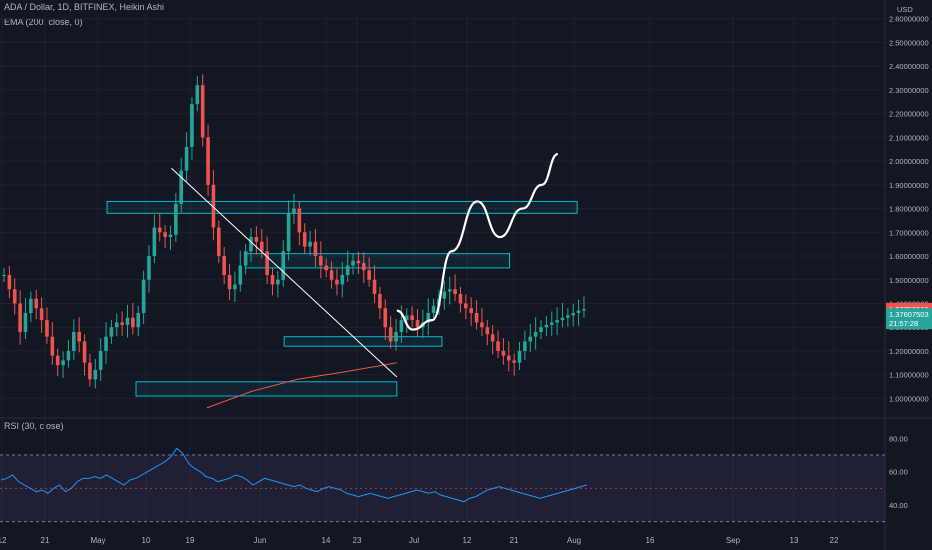  Describe the element at coordinates (84, 7) in the screenshot. I see `symbol-title: ADA / Dollar, 1D, BITFINEX, Heikin Ashi` at that location.